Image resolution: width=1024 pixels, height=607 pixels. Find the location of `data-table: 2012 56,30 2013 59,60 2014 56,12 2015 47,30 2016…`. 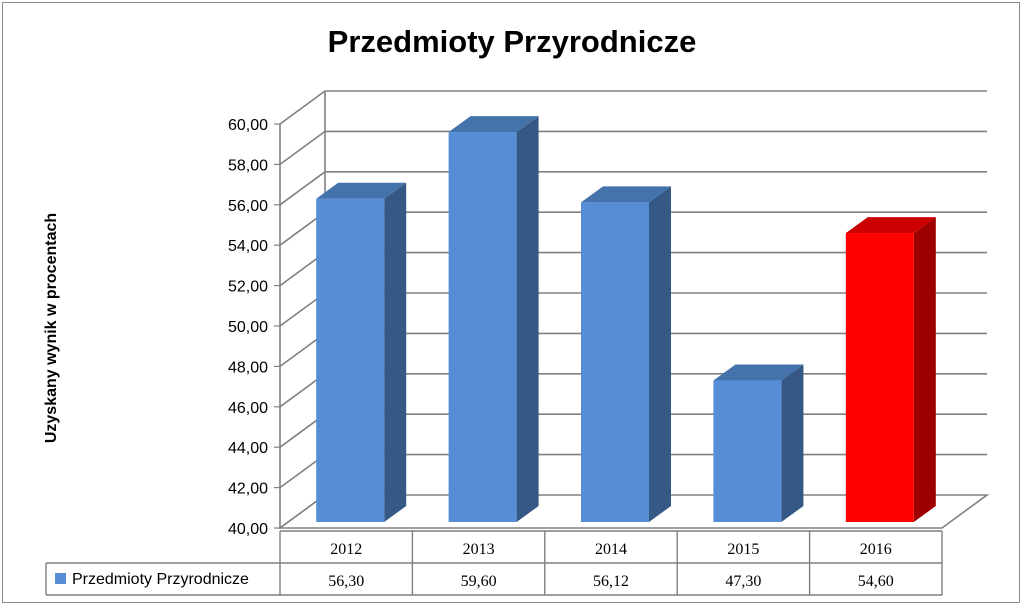

data-table: 2012 56,30 2013 59,60 2014 56,12 2015 47,30 2016… is located at coordinates (494, 563).